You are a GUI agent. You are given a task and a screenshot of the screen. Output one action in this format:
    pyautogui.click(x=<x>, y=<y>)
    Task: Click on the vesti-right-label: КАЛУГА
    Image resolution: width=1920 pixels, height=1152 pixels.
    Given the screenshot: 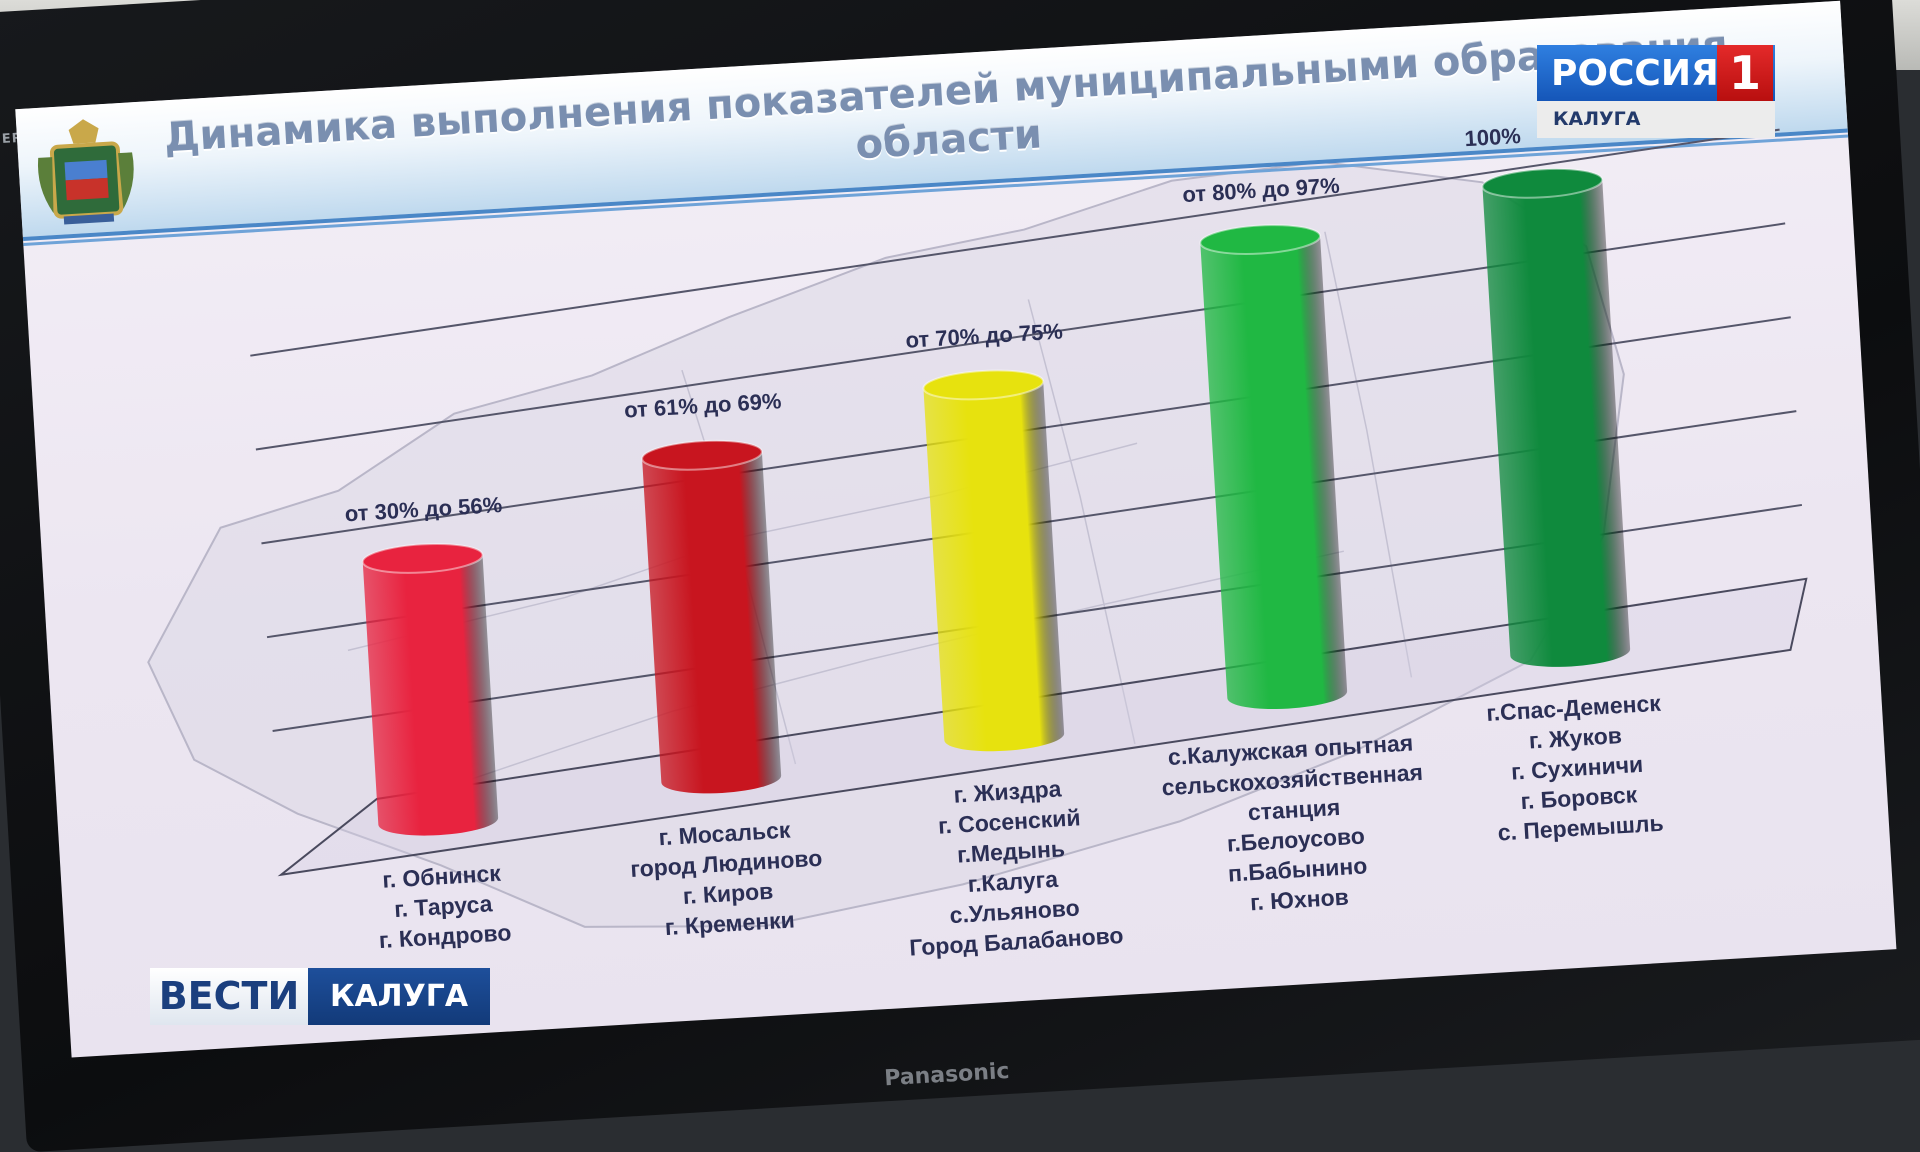 What is the action you would take?
    pyautogui.click(x=399, y=996)
    